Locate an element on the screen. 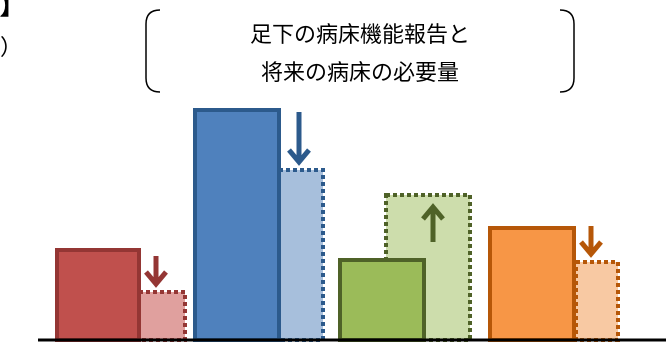 This screenshot has width=666, height=343. callout-right-bracket is located at coordinates (567, 51).